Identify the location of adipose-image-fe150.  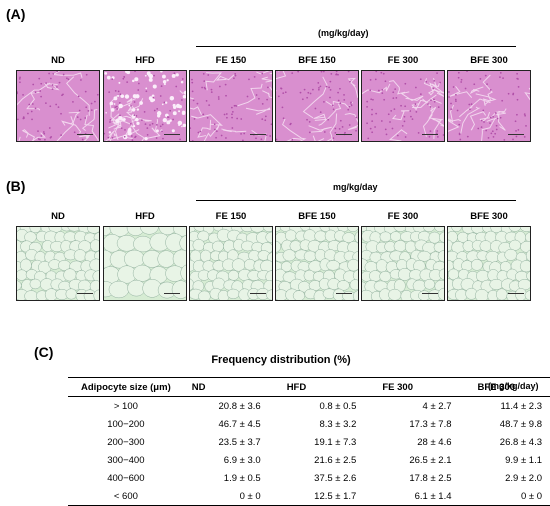
(231, 263).